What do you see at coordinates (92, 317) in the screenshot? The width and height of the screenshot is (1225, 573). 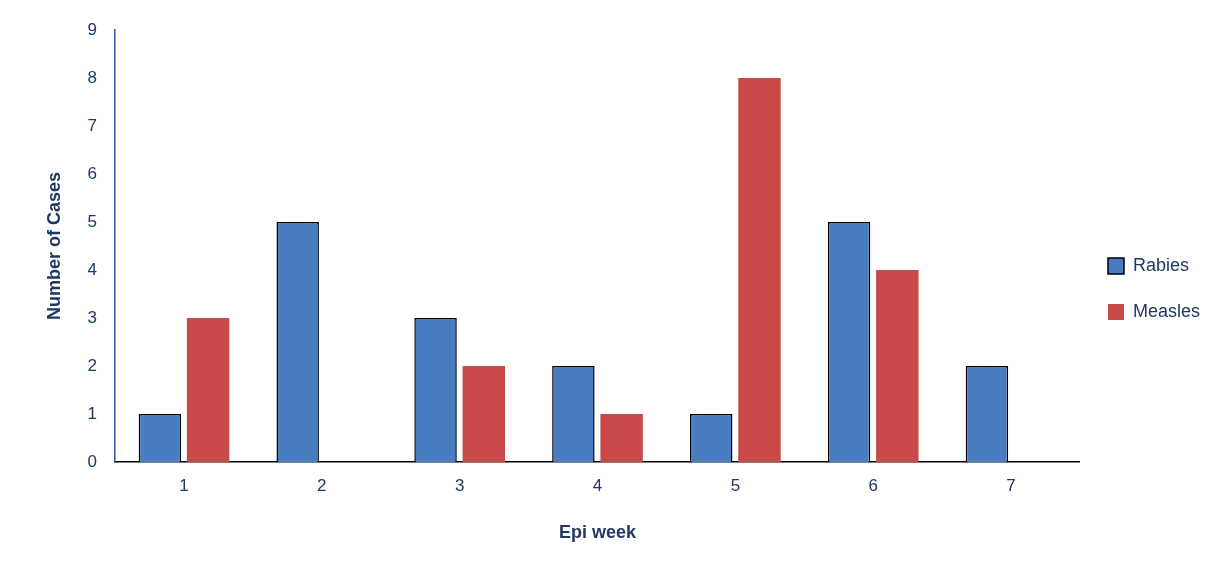 I see `y-tick-label: 3` at bounding box center [92, 317].